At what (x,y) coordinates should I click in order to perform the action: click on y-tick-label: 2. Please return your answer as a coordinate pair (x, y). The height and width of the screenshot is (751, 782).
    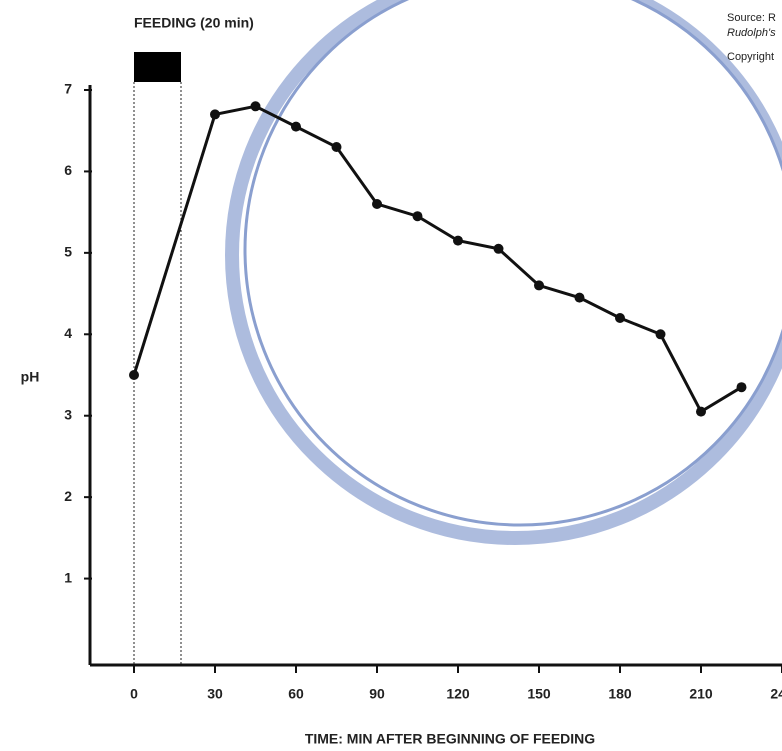
    Looking at the image, I should click on (68, 496).